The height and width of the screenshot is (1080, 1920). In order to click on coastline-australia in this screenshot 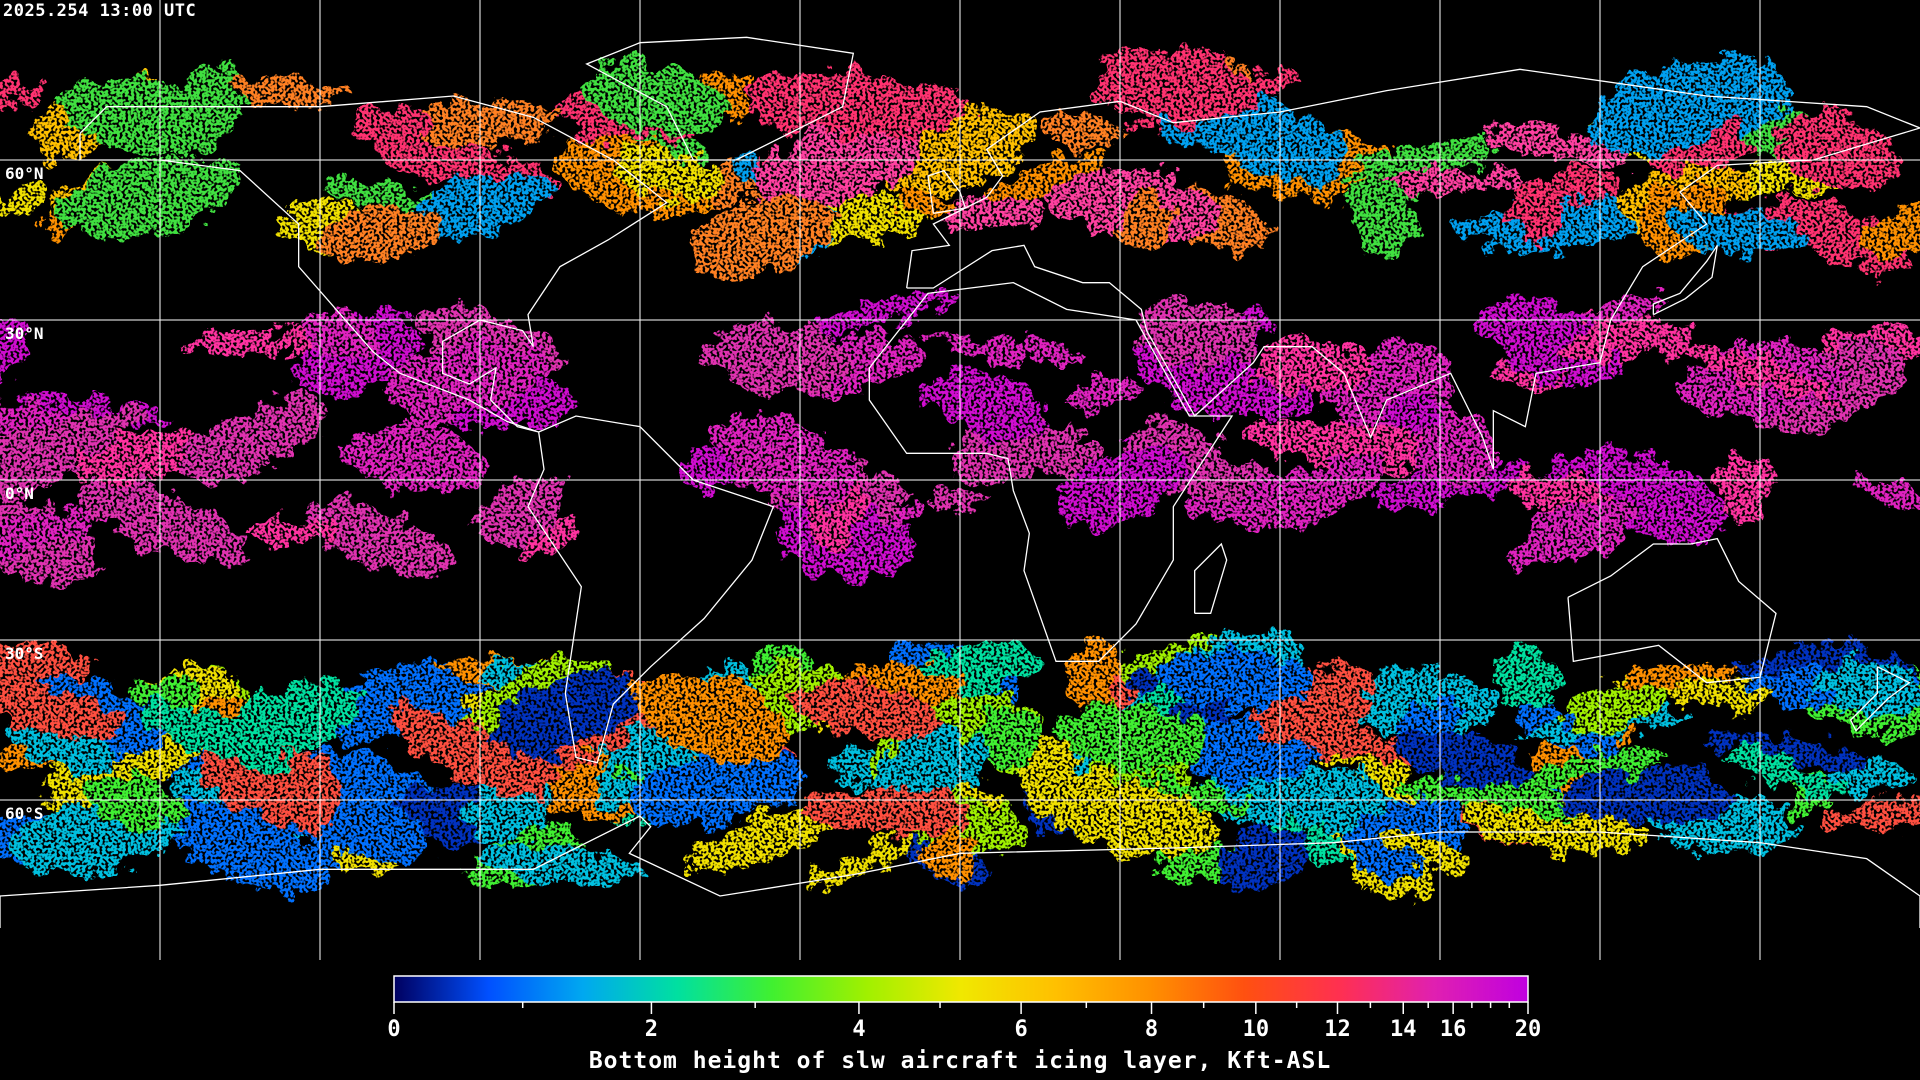, I will do `click(1672, 610)`.